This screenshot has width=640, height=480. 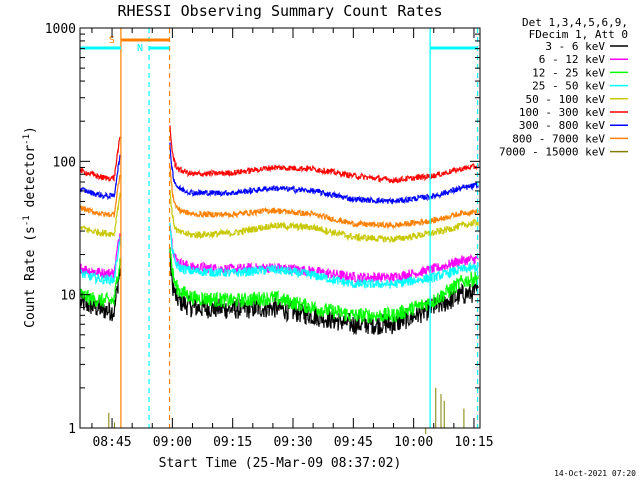 What do you see at coordinates (558, 138) in the screenshot?
I see `legend-entry-label: 800 - 7000 keV` at bounding box center [558, 138].